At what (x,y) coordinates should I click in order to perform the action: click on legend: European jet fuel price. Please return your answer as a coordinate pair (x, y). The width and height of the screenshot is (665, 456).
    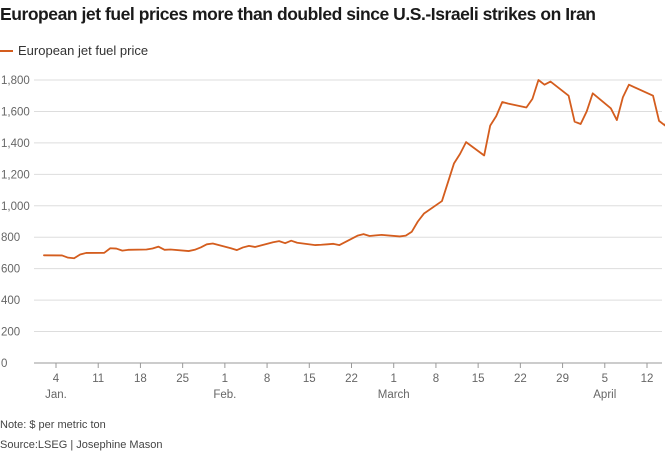
    Looking at the image, I should click on (74, 50).